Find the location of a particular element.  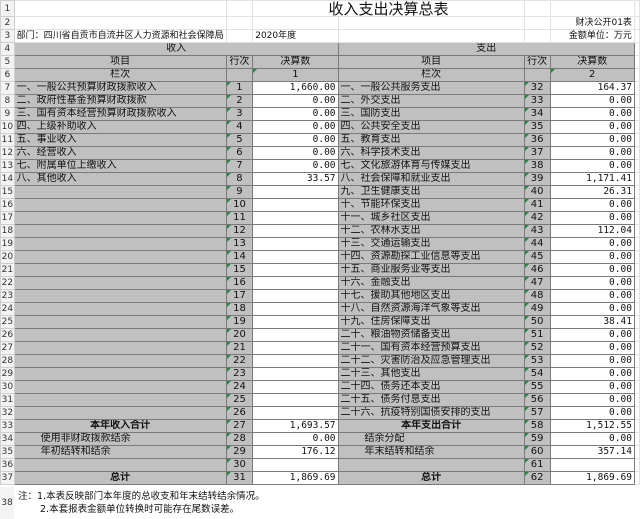

row-header: 10 is located at coordinates (7, 127).